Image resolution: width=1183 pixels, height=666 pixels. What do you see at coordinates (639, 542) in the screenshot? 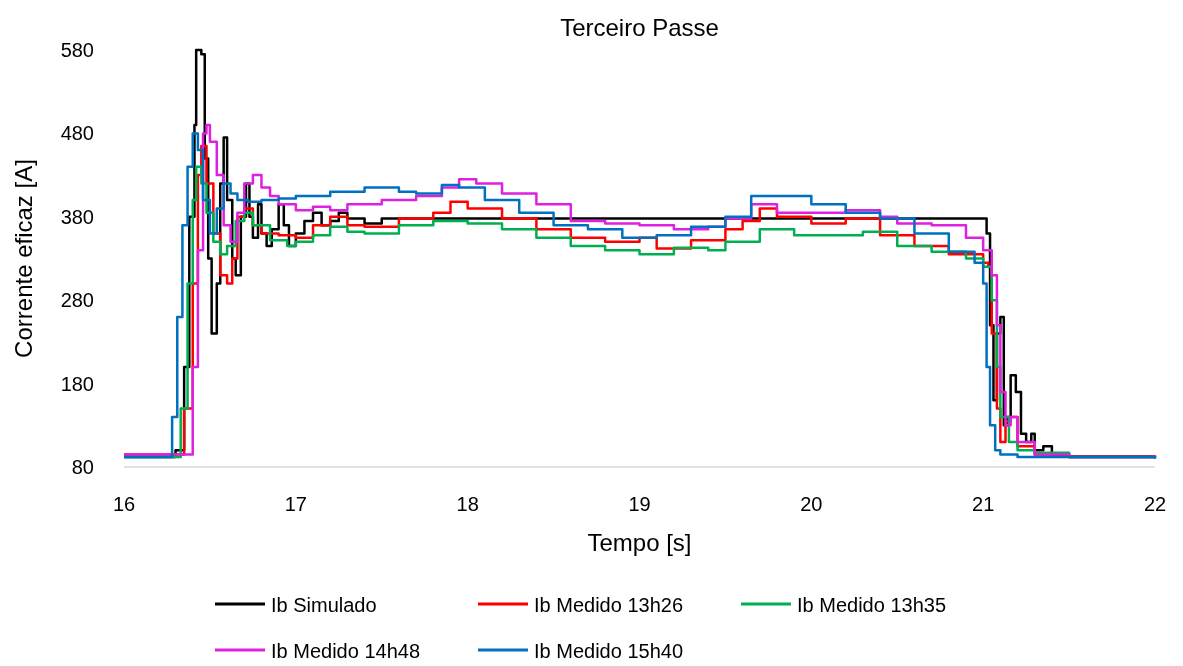
I see `x-axis-title: Tempo [s]` at bounding box center [639, 542].